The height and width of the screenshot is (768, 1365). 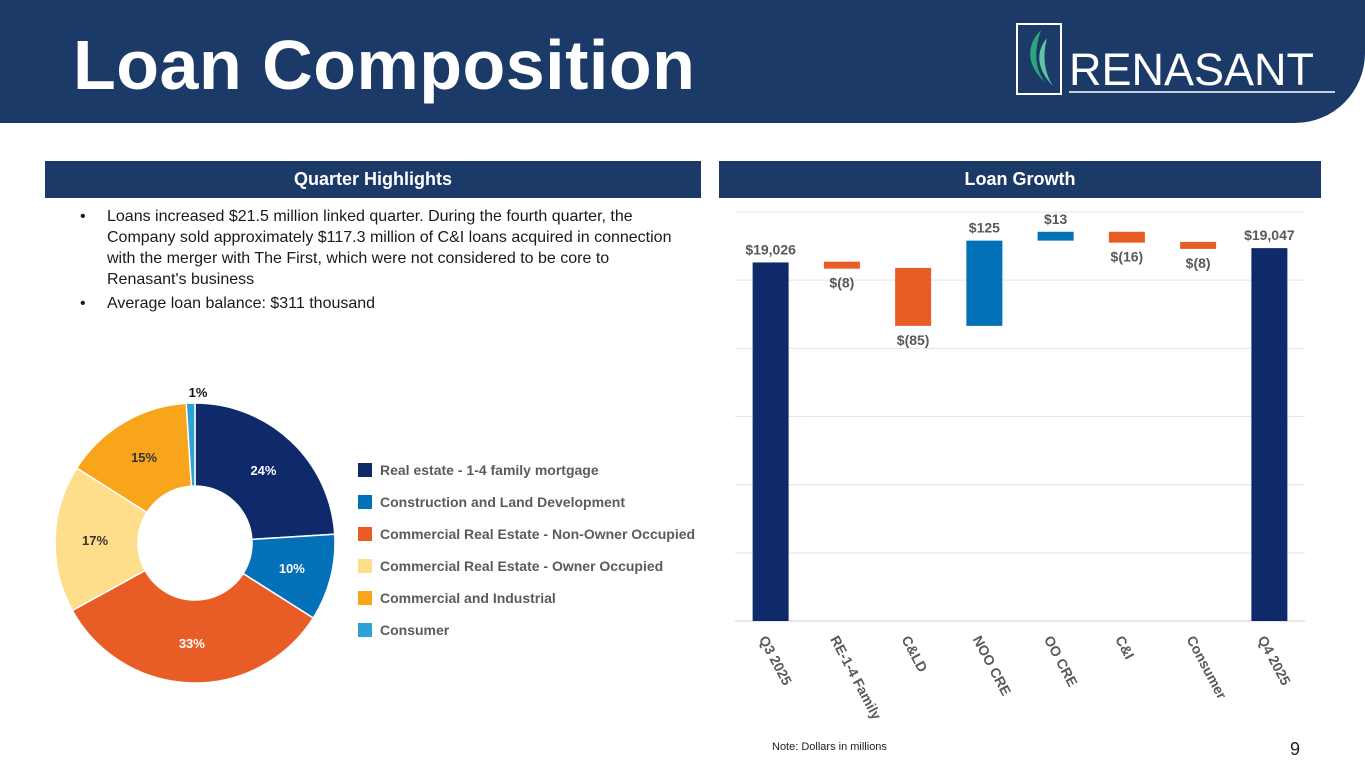 What do you see at coordinates (1269, 235) in the screenshot?
I see `waterfall-value-label: $19,047` at bounding box center [1269, 235].